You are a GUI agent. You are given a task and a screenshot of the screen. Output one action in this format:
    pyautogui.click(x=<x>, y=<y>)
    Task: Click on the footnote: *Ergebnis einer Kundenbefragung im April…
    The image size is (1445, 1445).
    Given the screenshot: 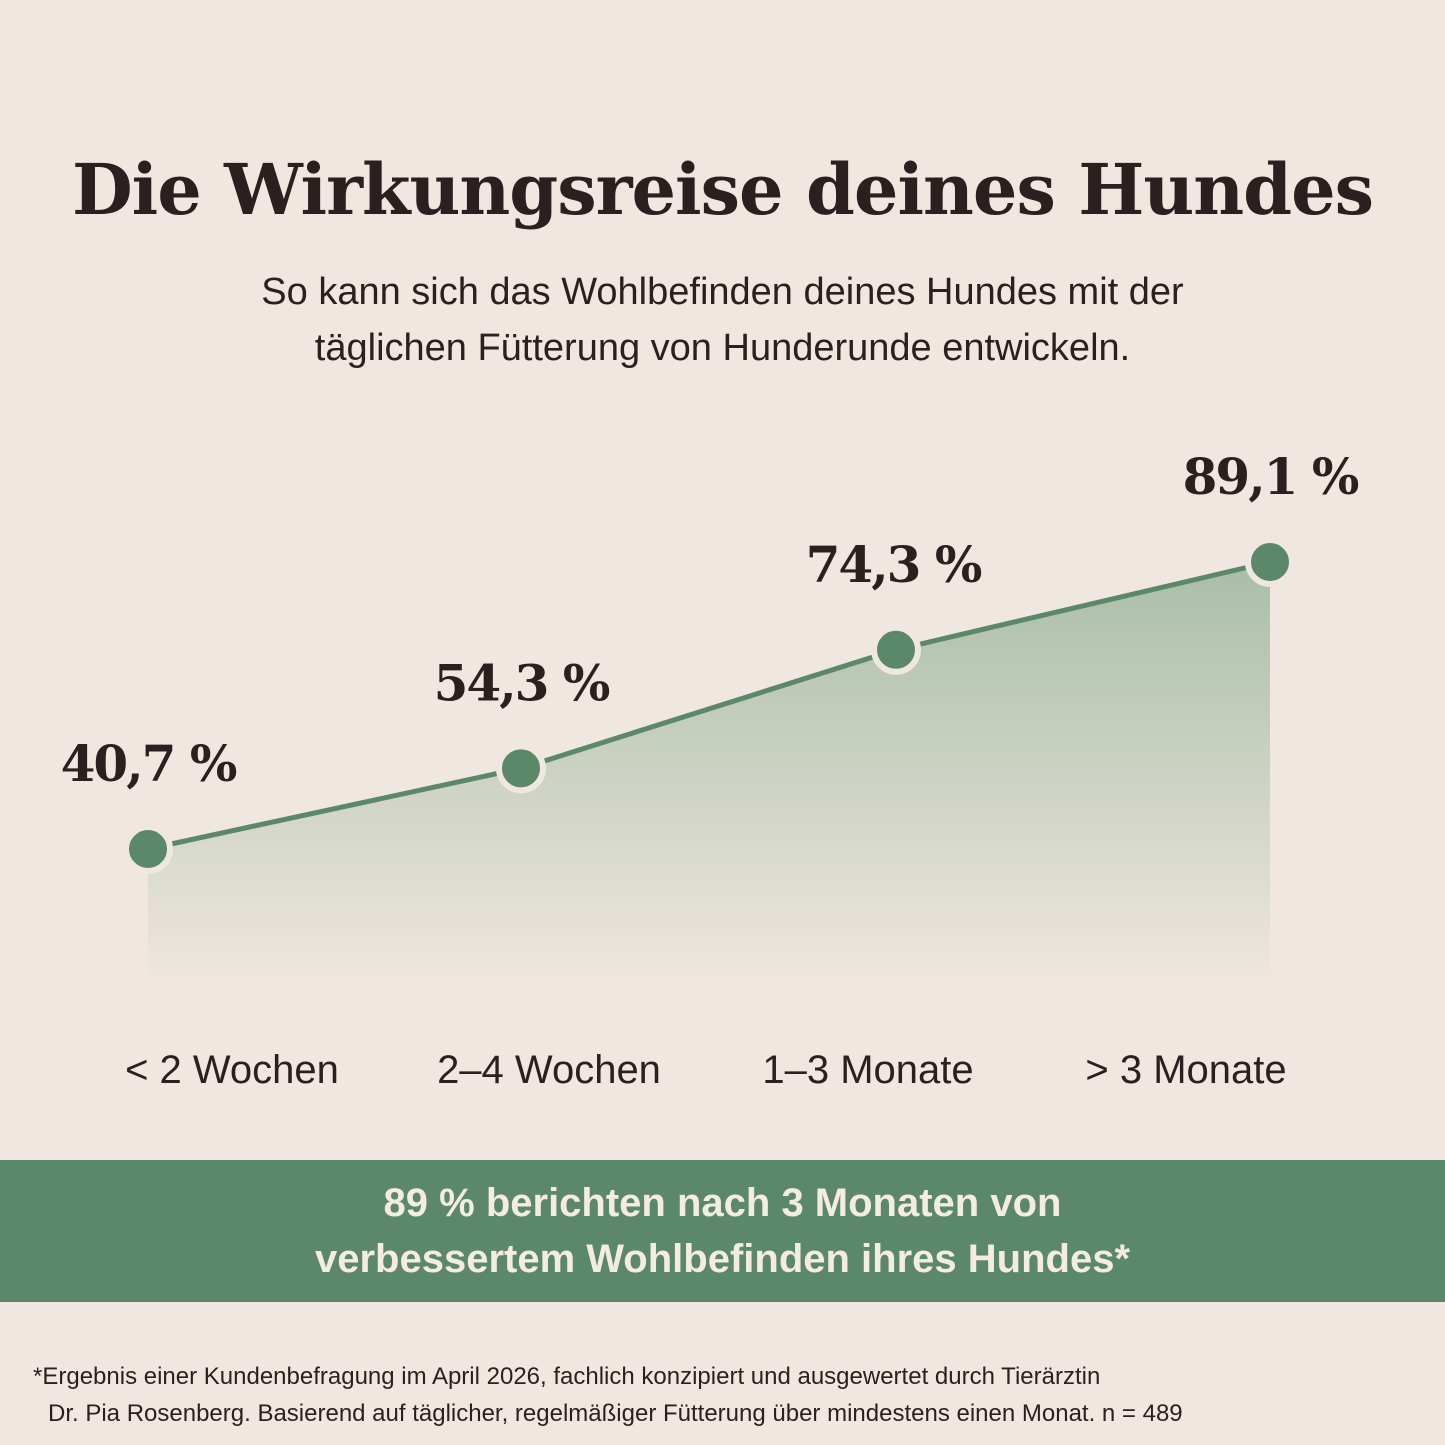 What is the action you would take?
    pyautogui.click(x=722, y=1395)
    